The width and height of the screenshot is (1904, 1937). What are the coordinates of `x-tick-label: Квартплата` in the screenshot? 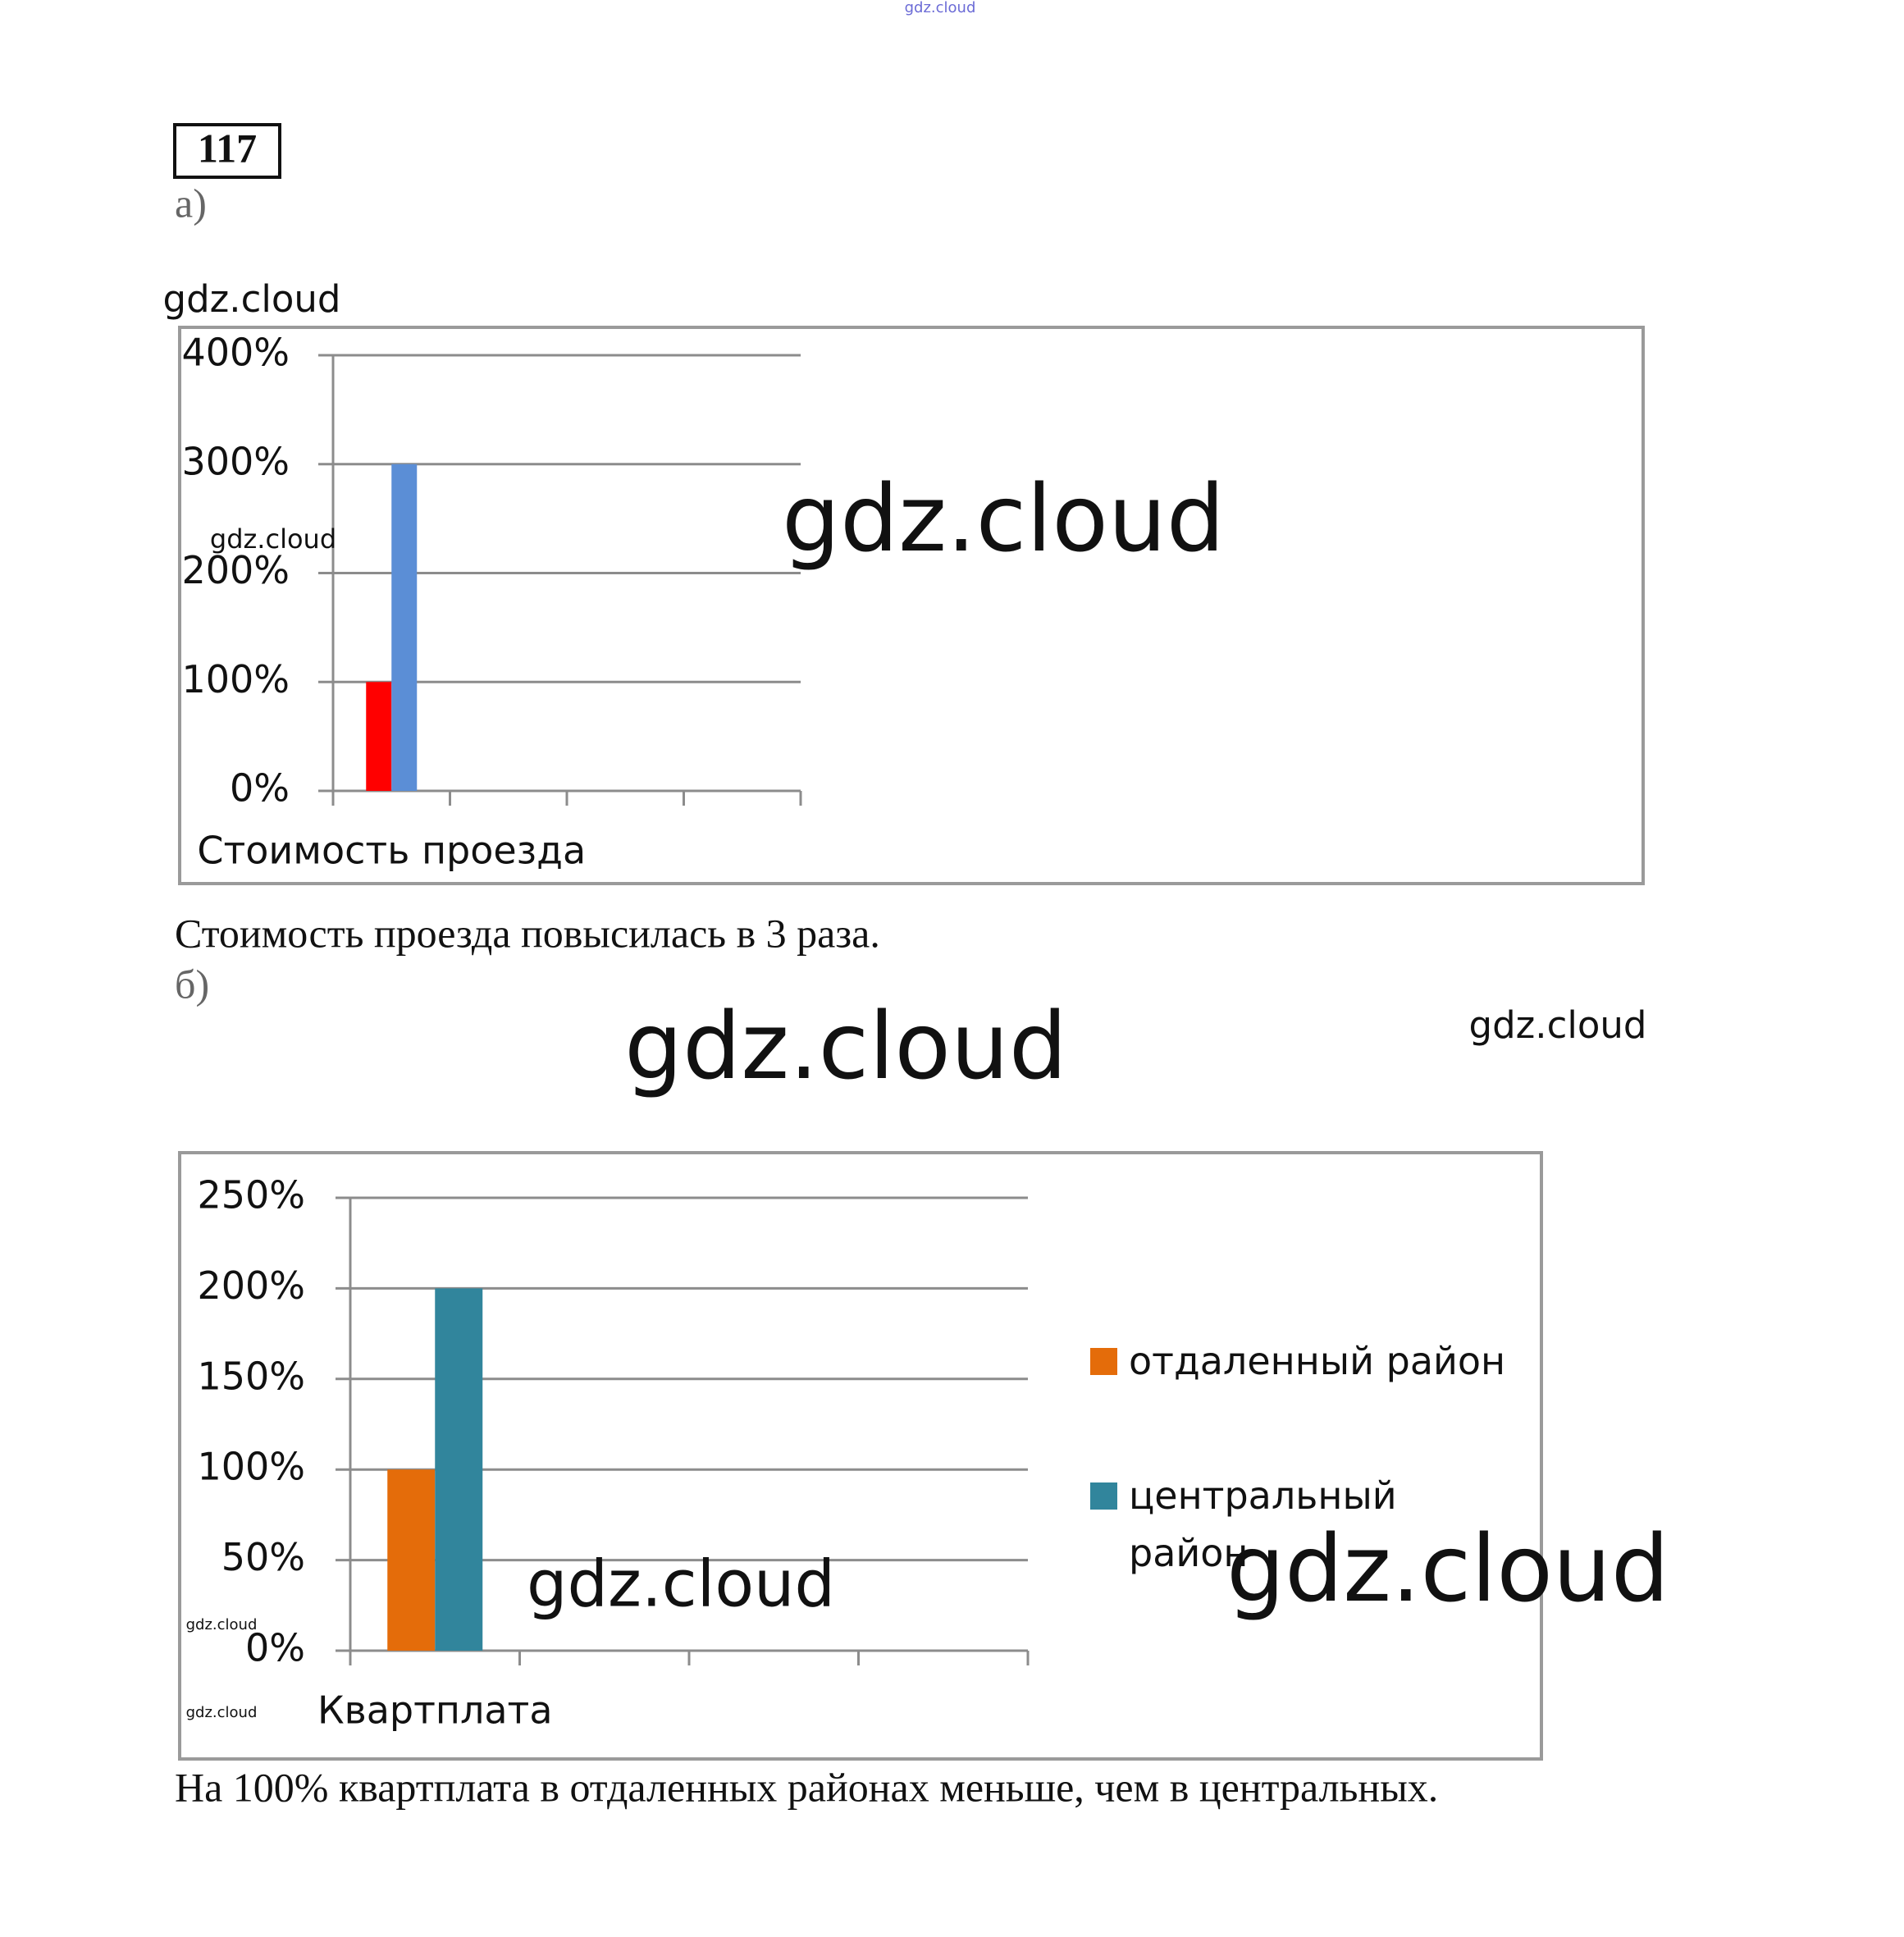 It's located at (435, 1711).